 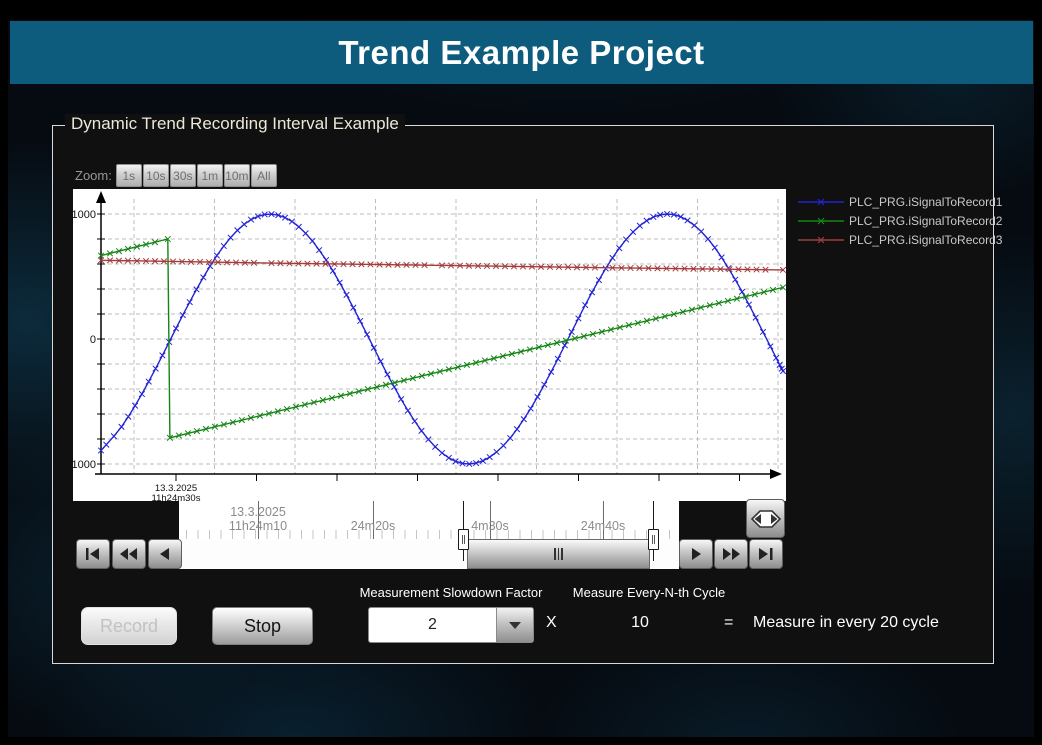 I want to click on fit-horizontal-icon, so click(x=765, y=518).